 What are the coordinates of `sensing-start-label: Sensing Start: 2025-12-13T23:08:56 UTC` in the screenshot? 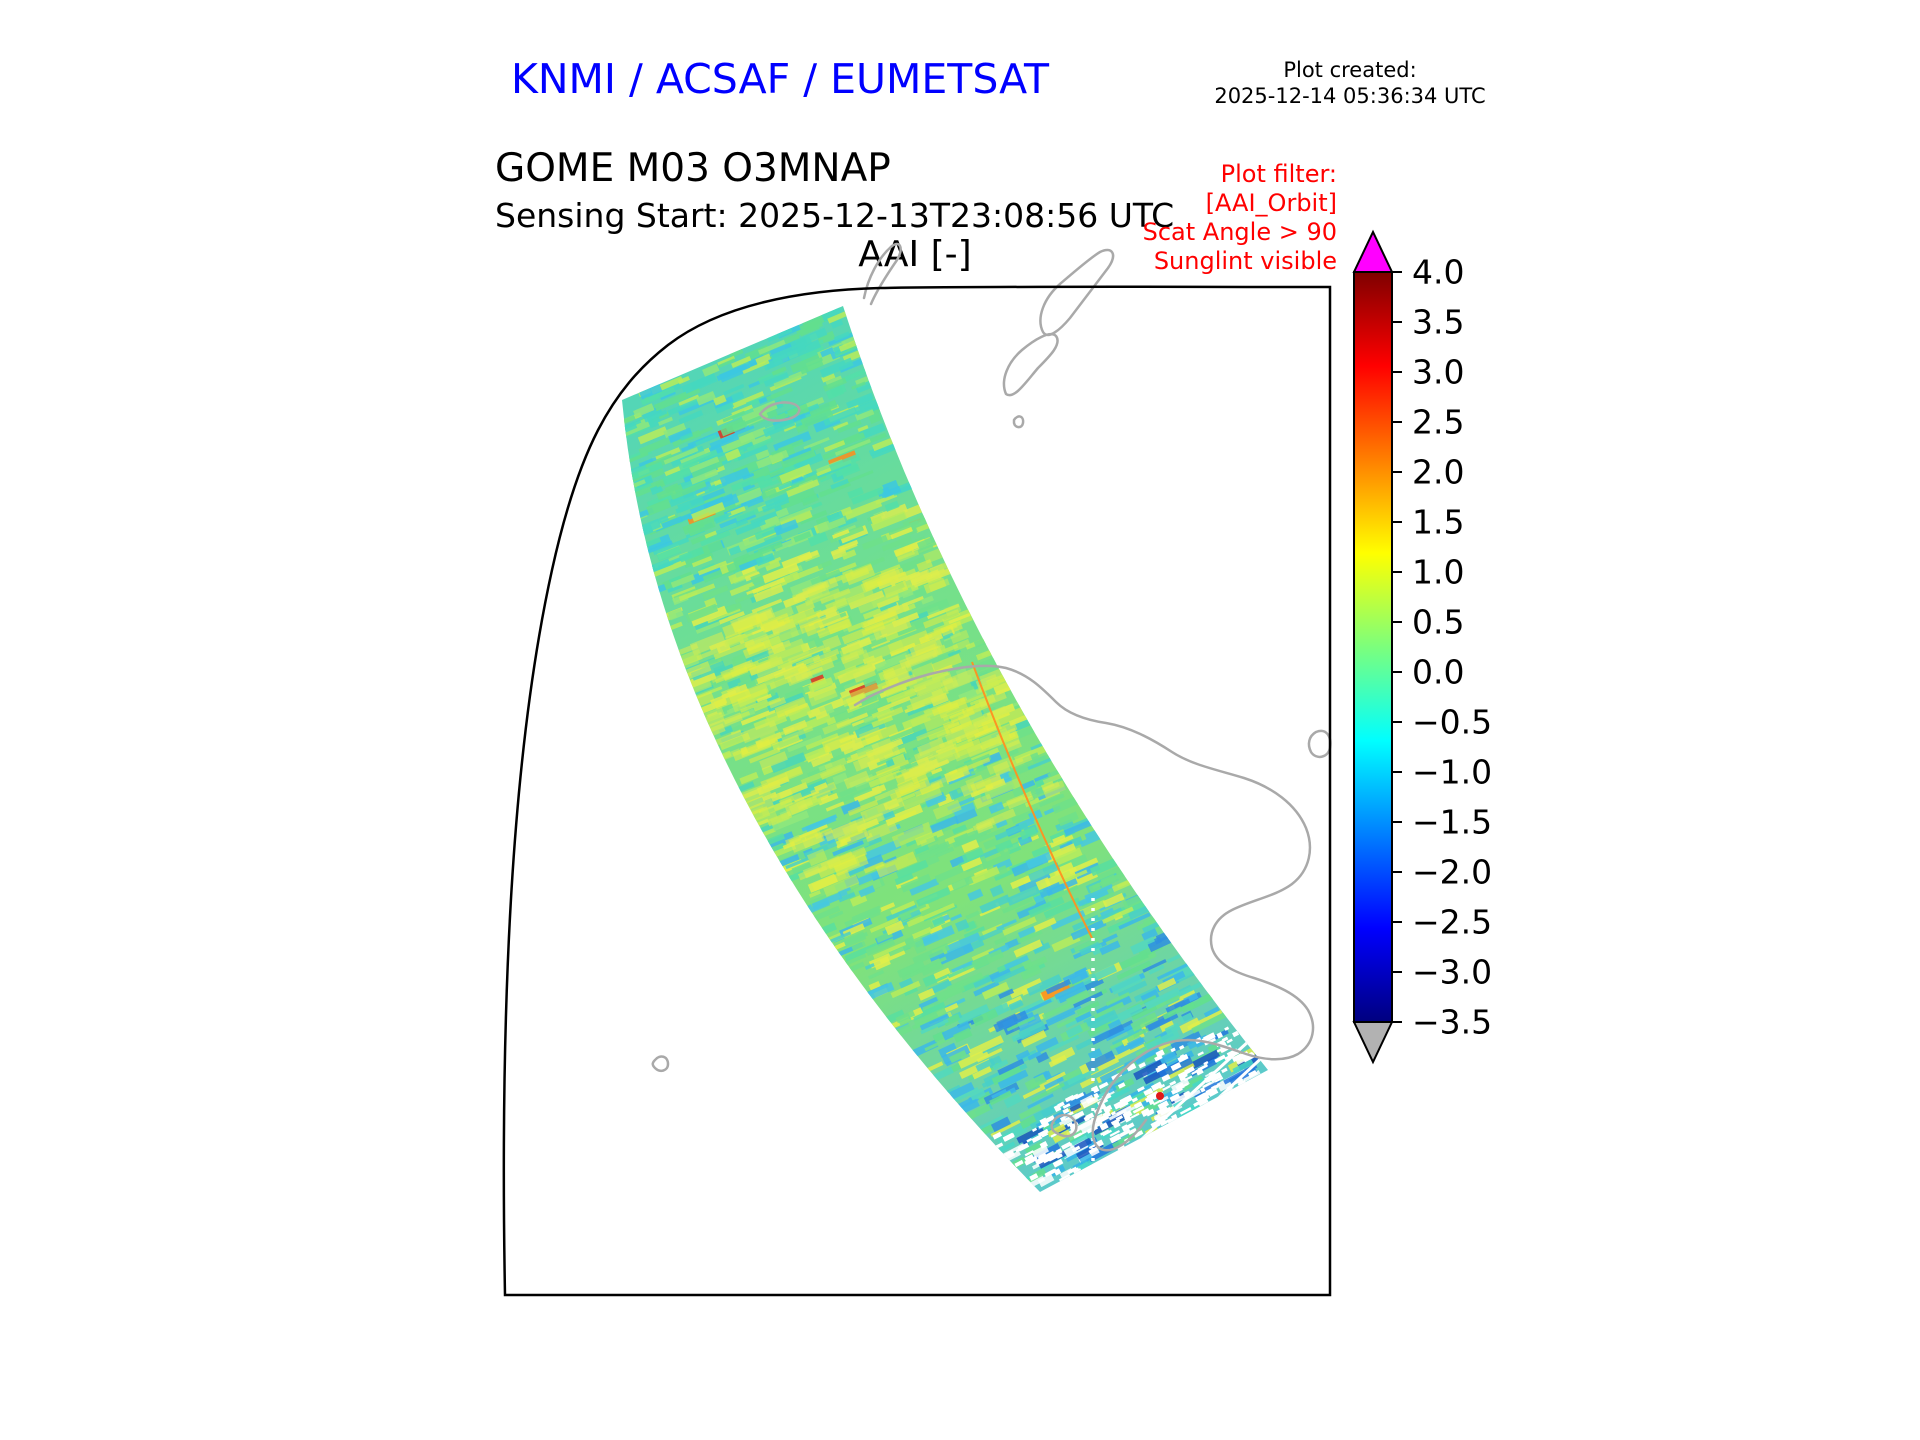 It's located at (835, 215).